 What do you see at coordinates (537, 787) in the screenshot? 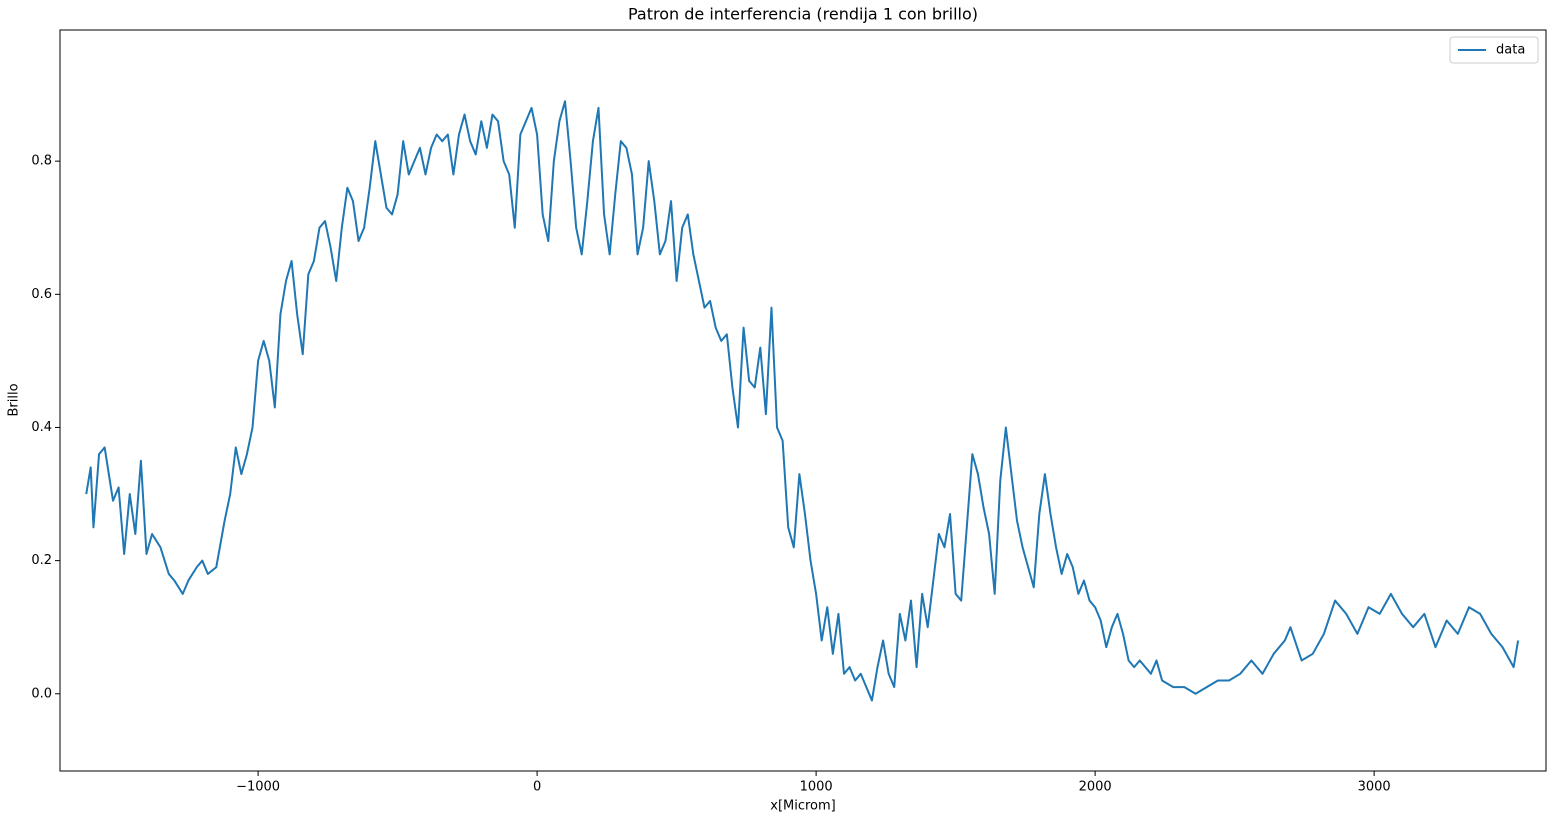
I see `x-tick-label: 0` at bounding box center [537, 787].